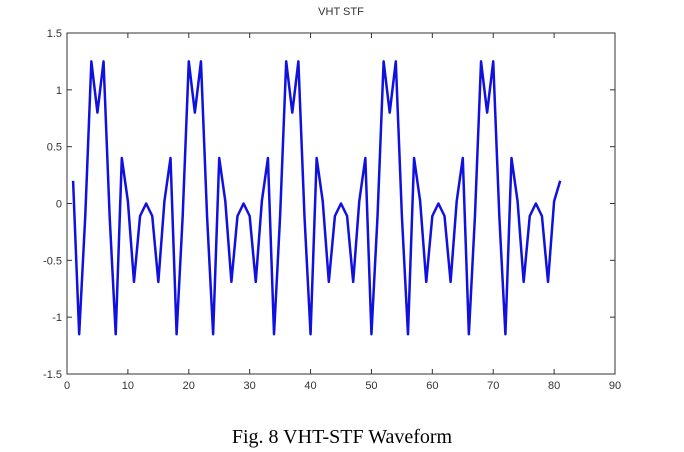 The image size is (684, 452). Describe the element at coordinates (371, 386) in the screenshot. I see `x-tick-label: 50` at that location.